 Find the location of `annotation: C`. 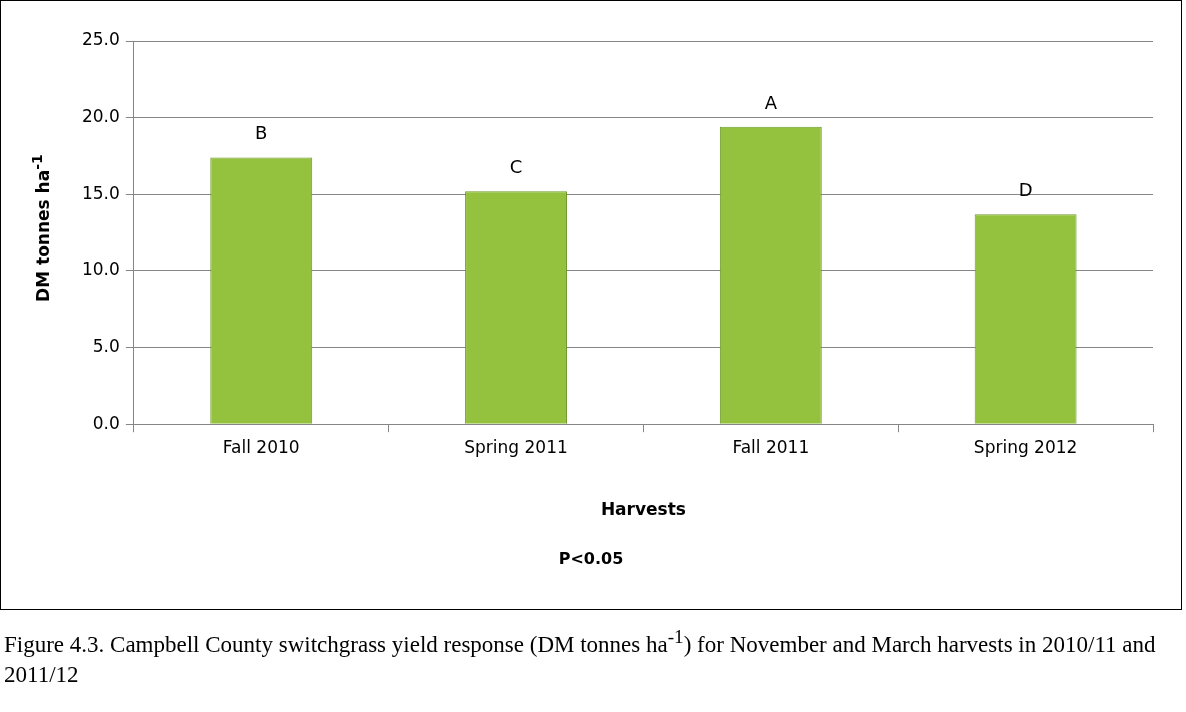

annotation: C is located at coordinates (516, 166).